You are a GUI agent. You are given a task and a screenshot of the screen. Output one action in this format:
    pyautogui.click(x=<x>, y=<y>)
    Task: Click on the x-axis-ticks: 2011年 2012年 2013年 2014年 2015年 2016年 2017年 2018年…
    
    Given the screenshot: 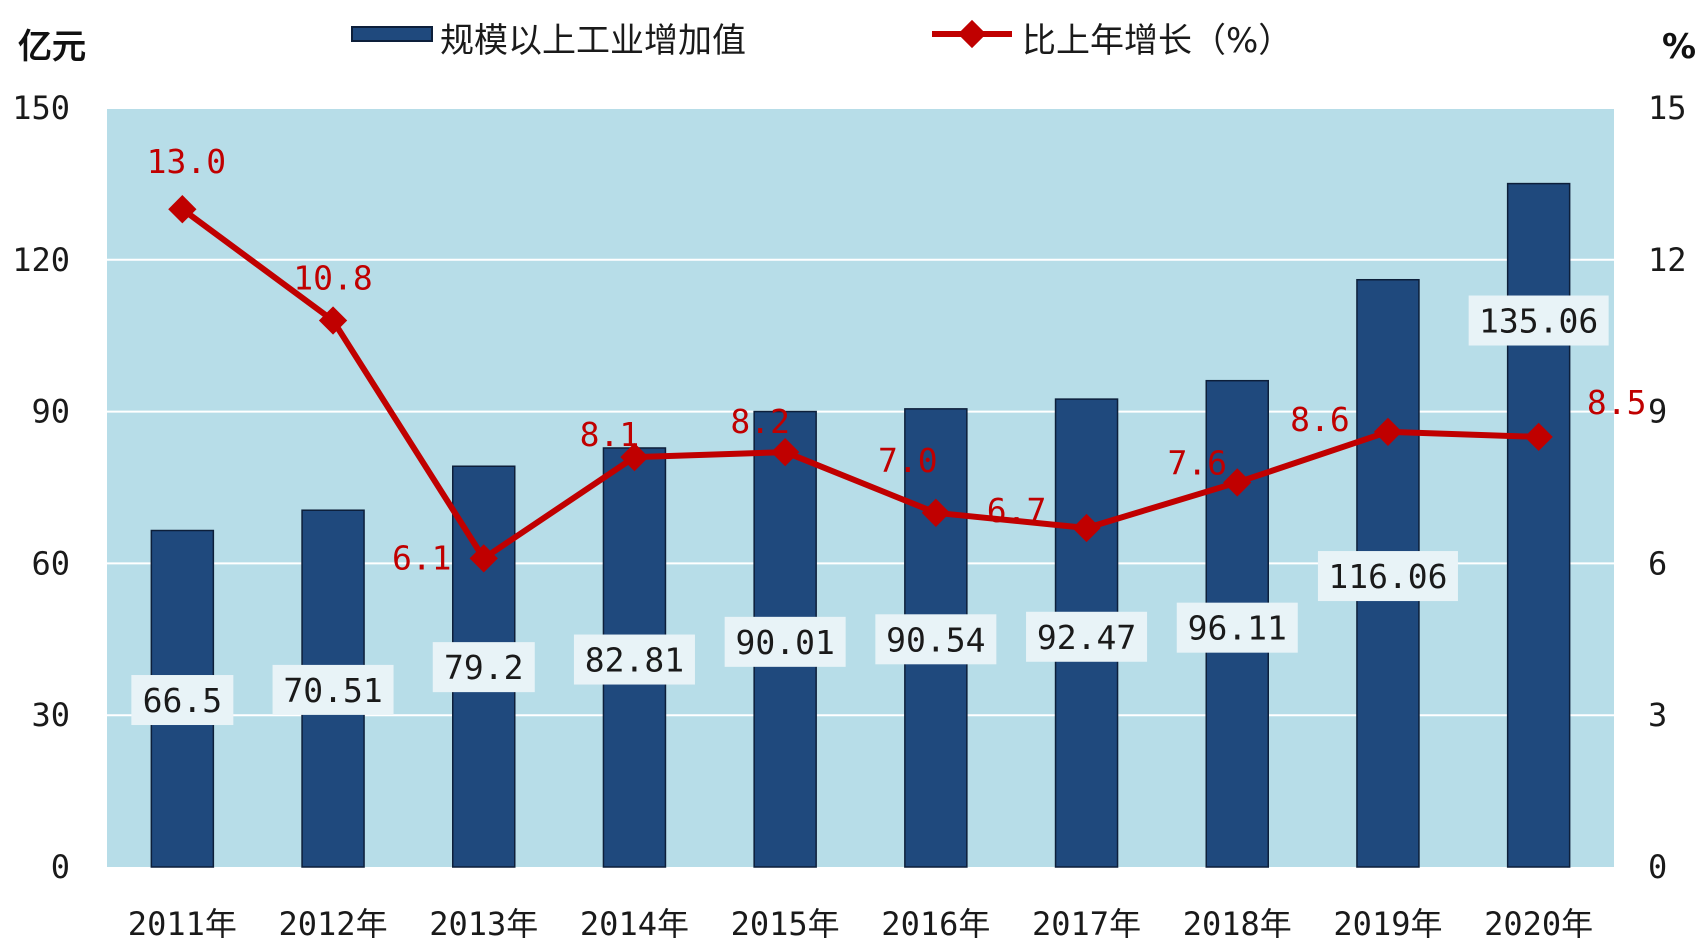 What is the action you would take?
    pyautogui.click(x=860, y=924)
    